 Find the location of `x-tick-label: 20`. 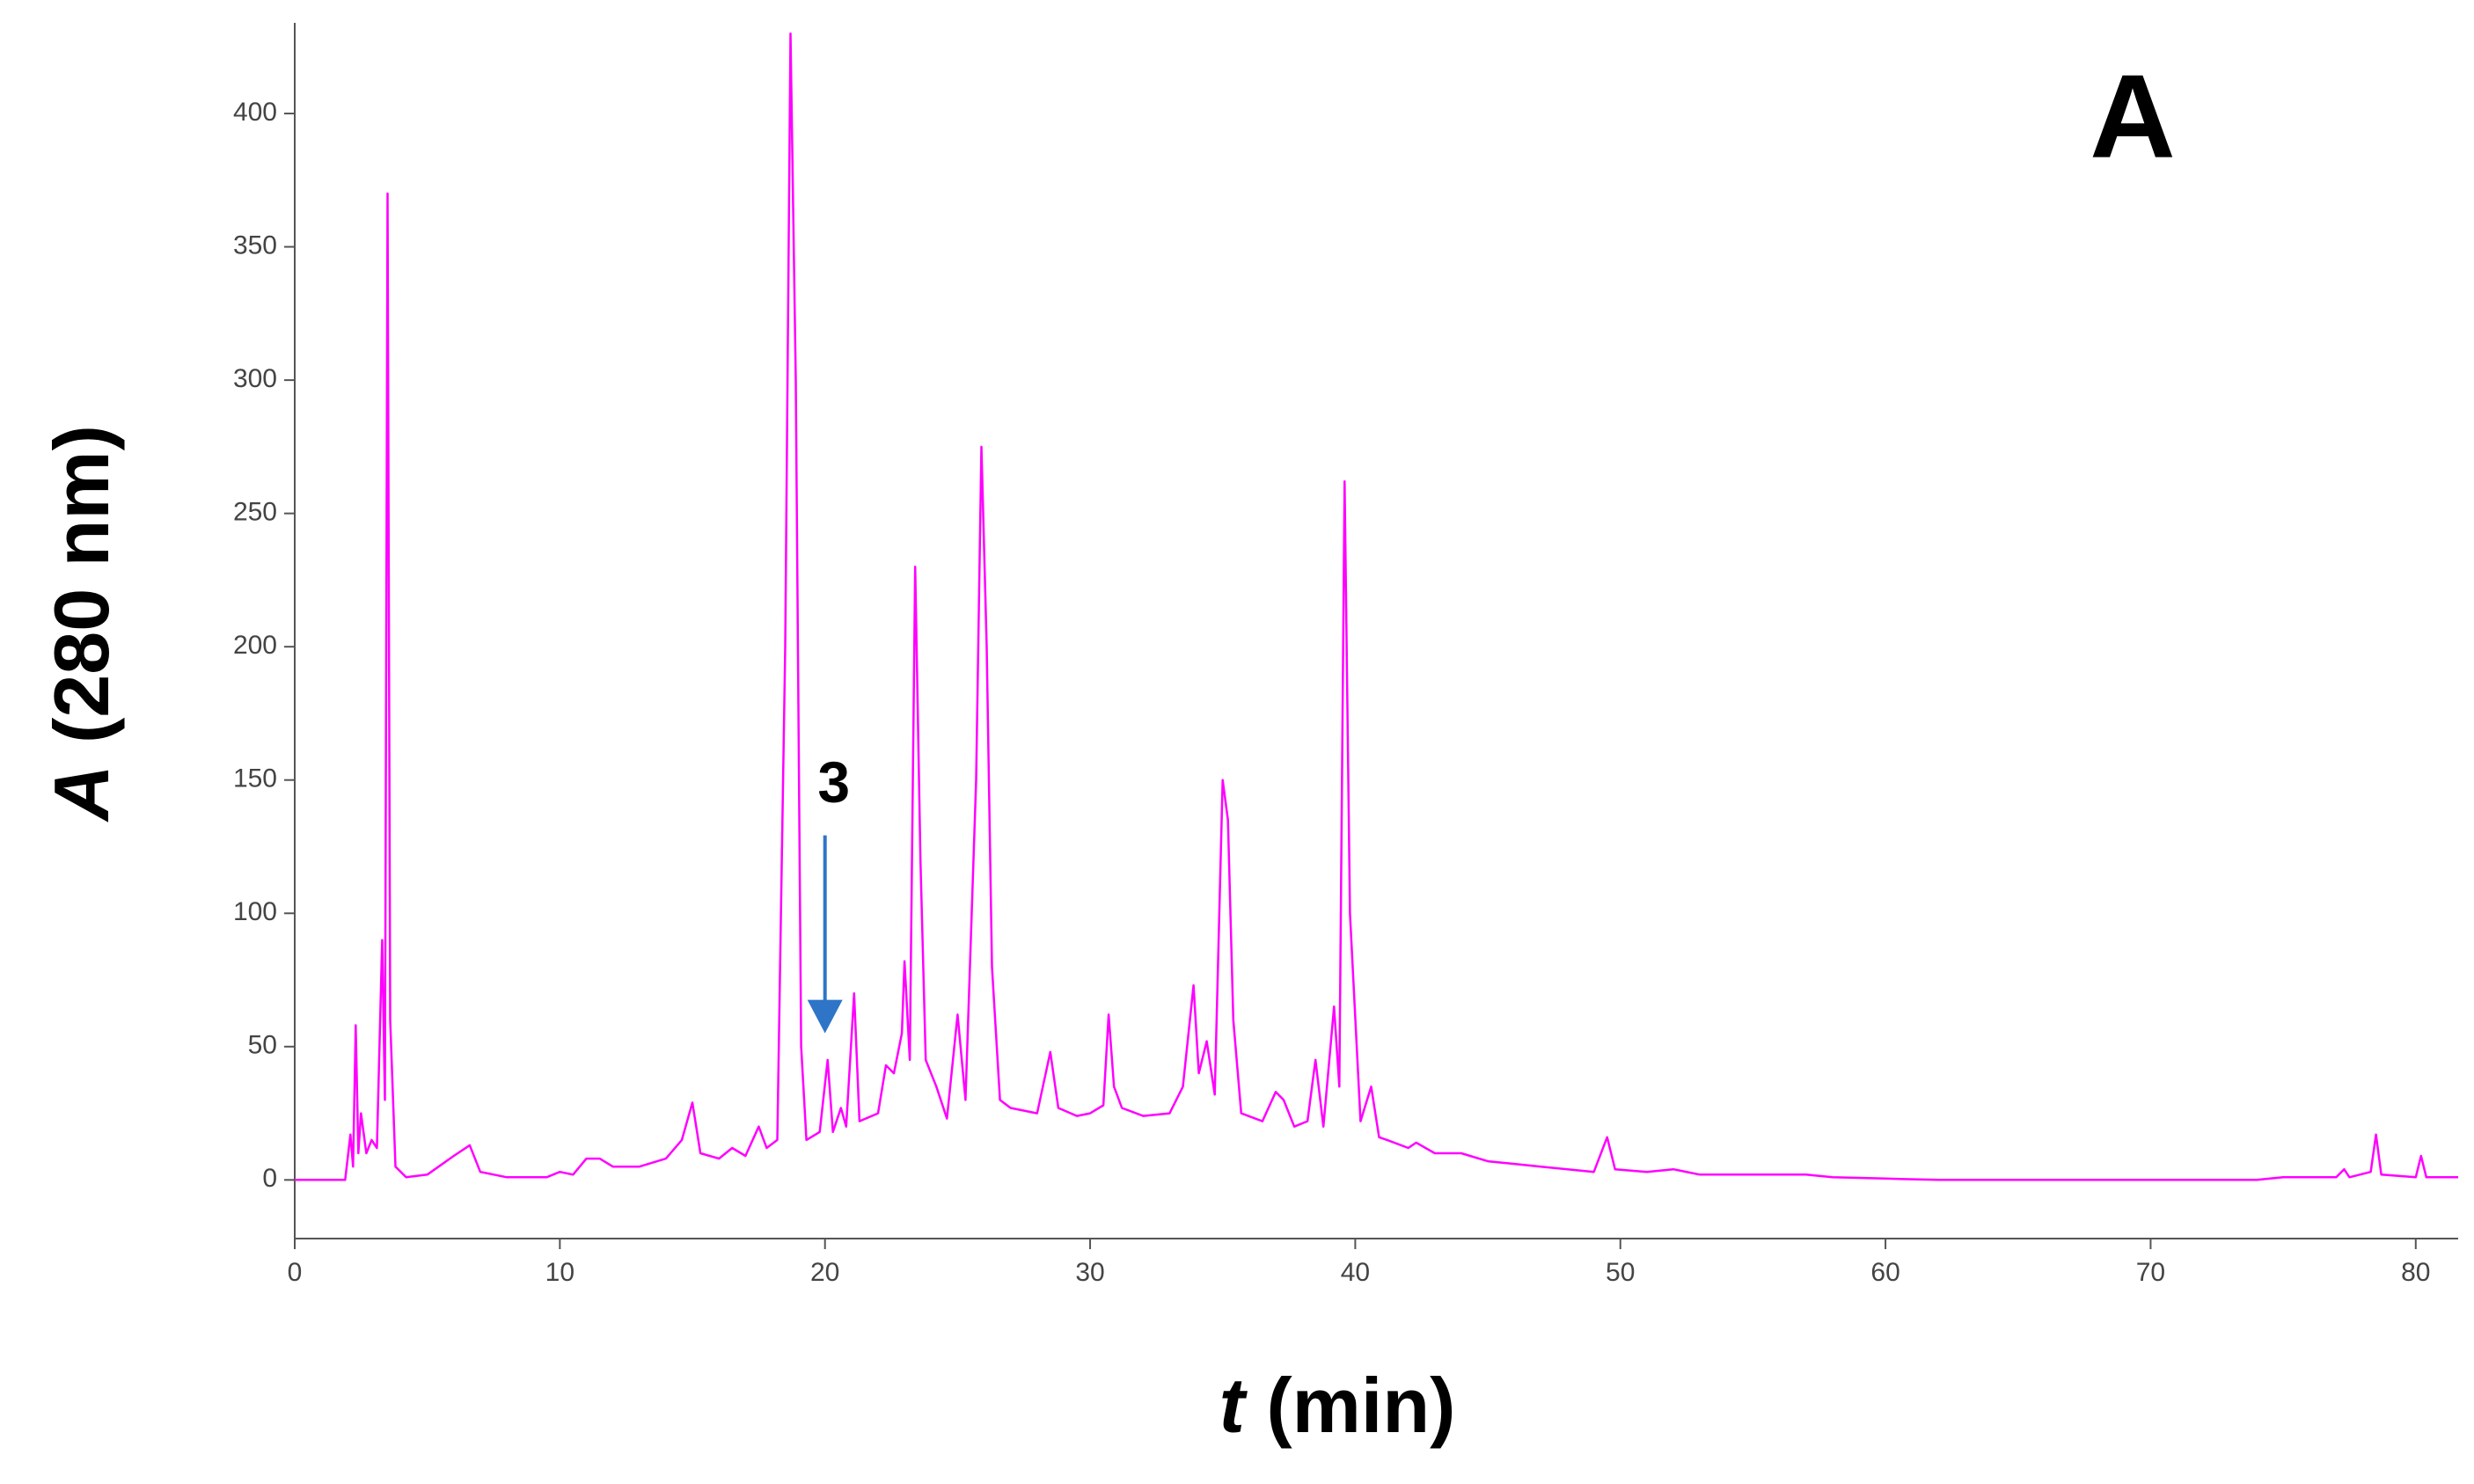

x-tick-label: 20 is located at coordinates (824, 1272).